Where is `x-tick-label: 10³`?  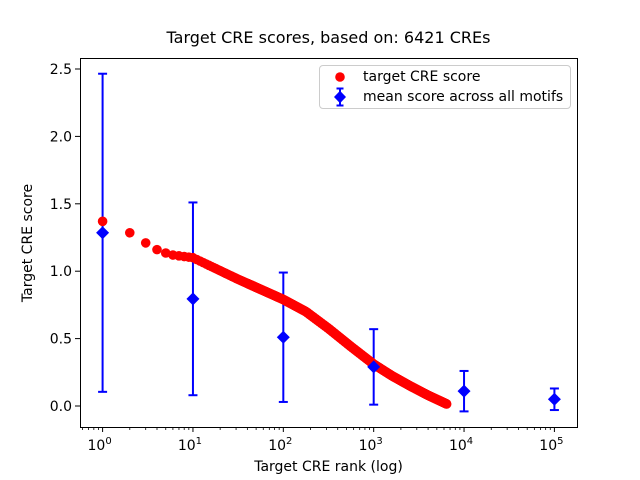
x-tick-label: 10³ is located at coordinates (371, 445).